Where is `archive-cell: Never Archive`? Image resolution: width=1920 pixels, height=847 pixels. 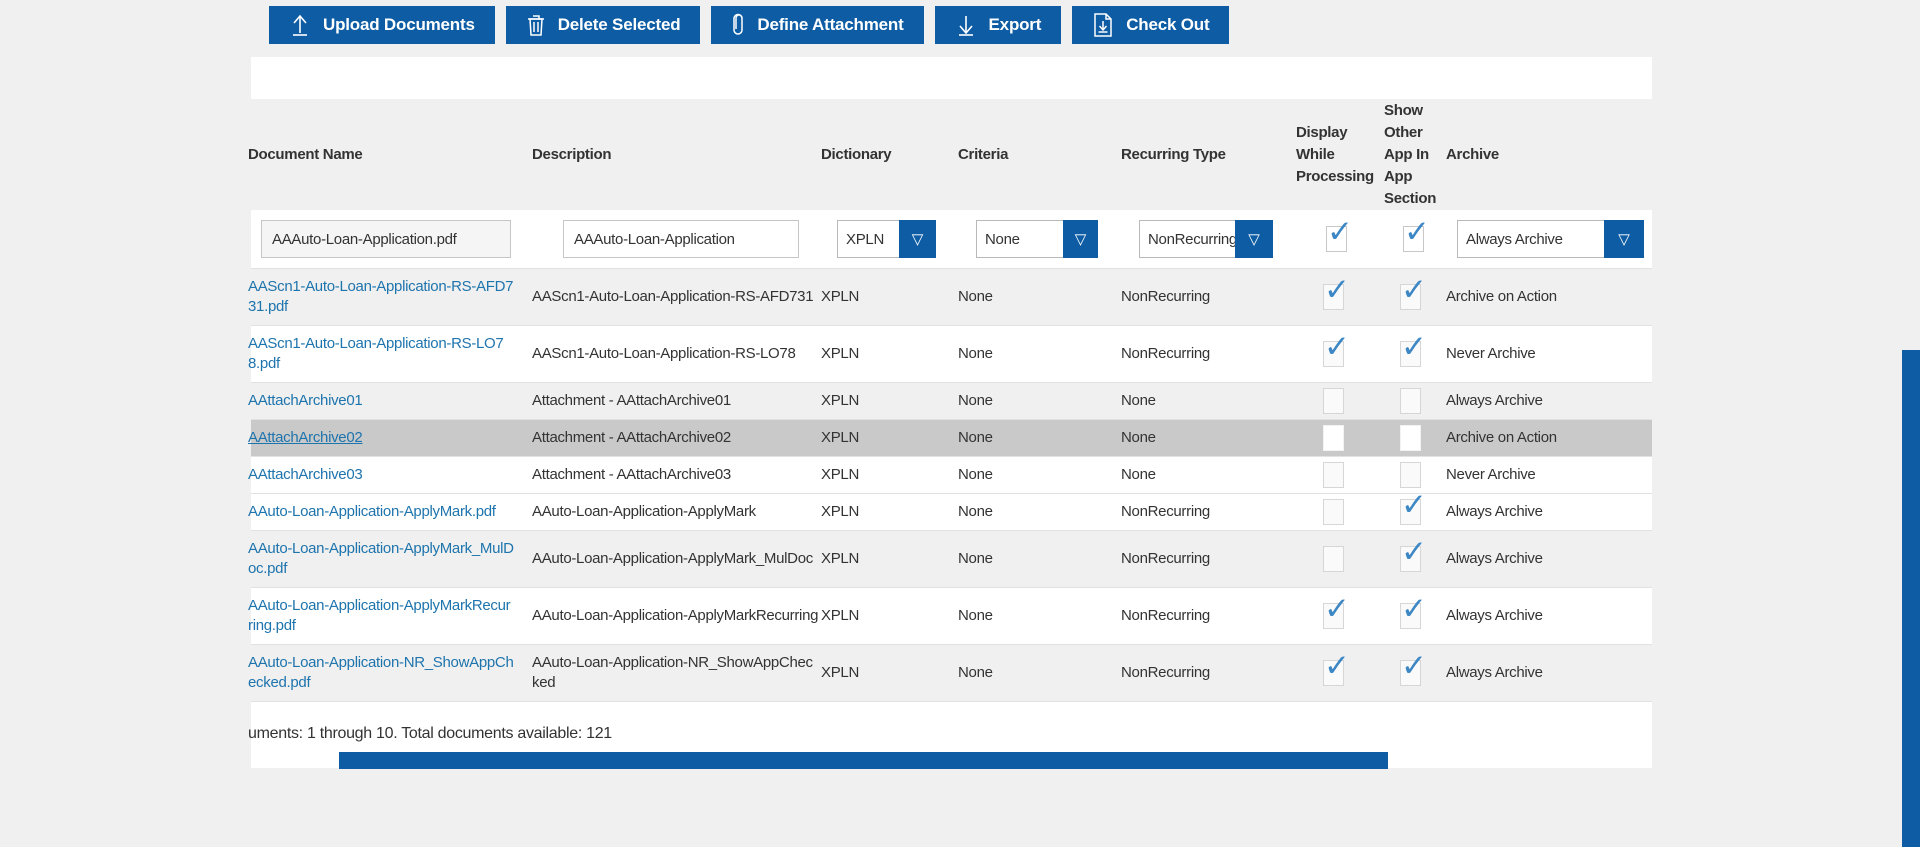 archive-cell: Never Archive is located at coordinates (1491, 353).